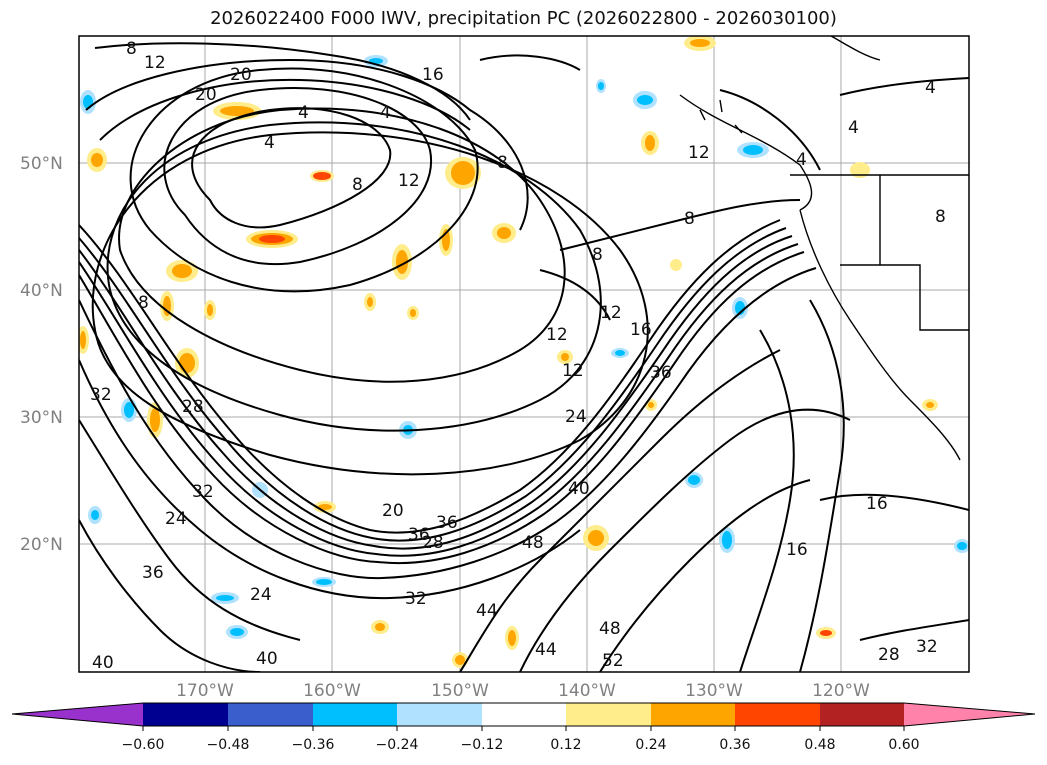  I want to click on colorbar-tick: −0.24, so click(397, 745).